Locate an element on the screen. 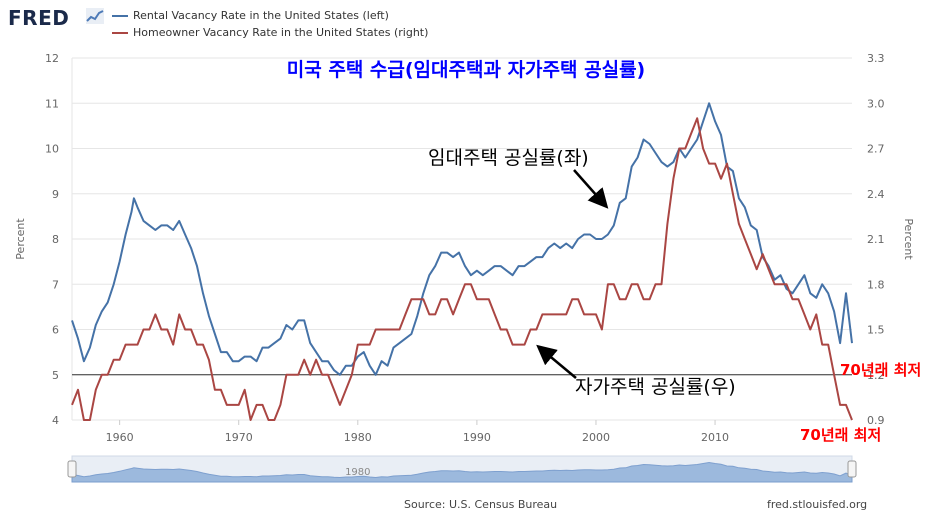 The image size is (932, 529). x-tick-label: 1960 is located at coordinates (120, 437).